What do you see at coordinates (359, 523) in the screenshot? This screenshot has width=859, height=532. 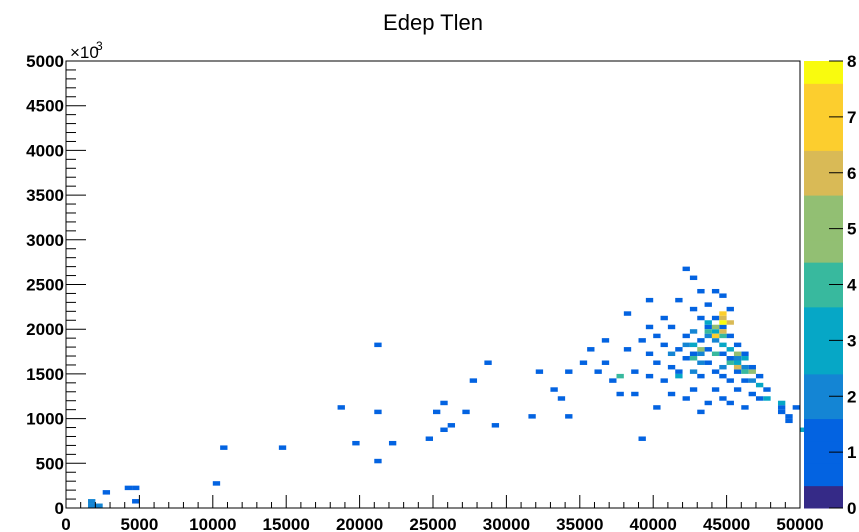 I see `x-tick-label: 20000` at bounding box center [359, 523].